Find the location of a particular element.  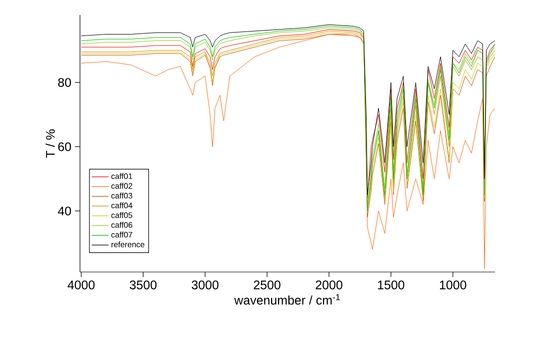

x-tick-label: 2500 is located at coordinates (267, 285).